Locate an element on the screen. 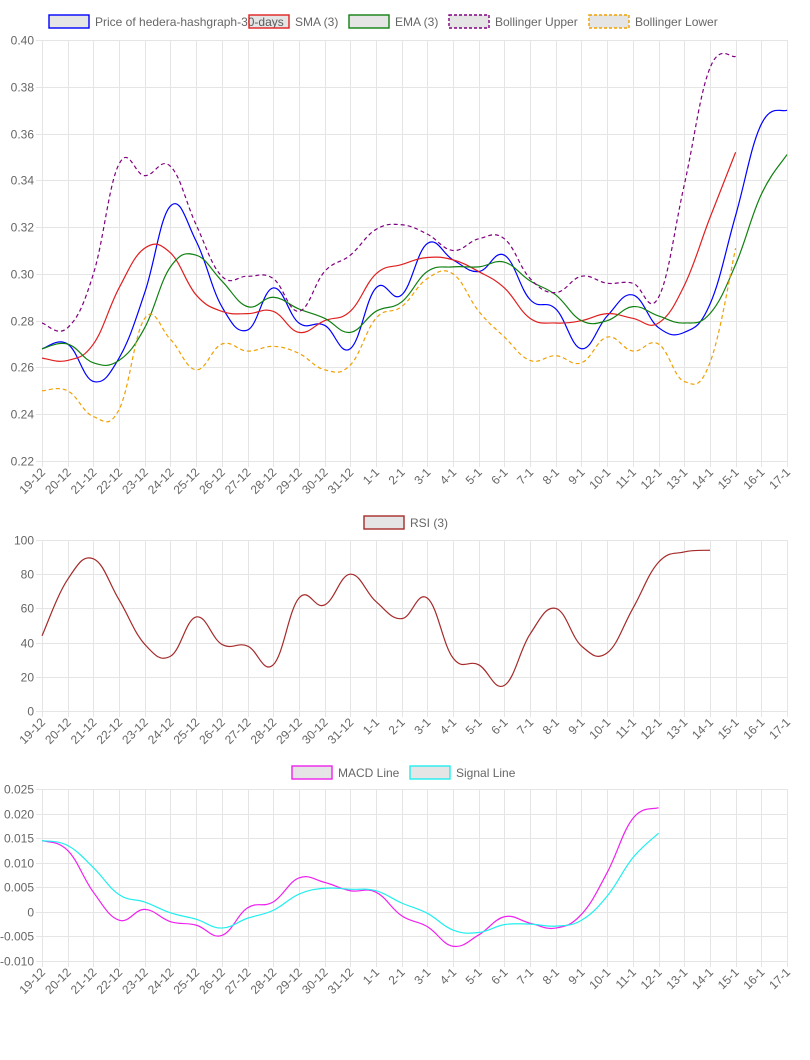 The height and width of the screenshot is (1060, 810). y-tick-label: 0 is located at coordinates (30, 913).